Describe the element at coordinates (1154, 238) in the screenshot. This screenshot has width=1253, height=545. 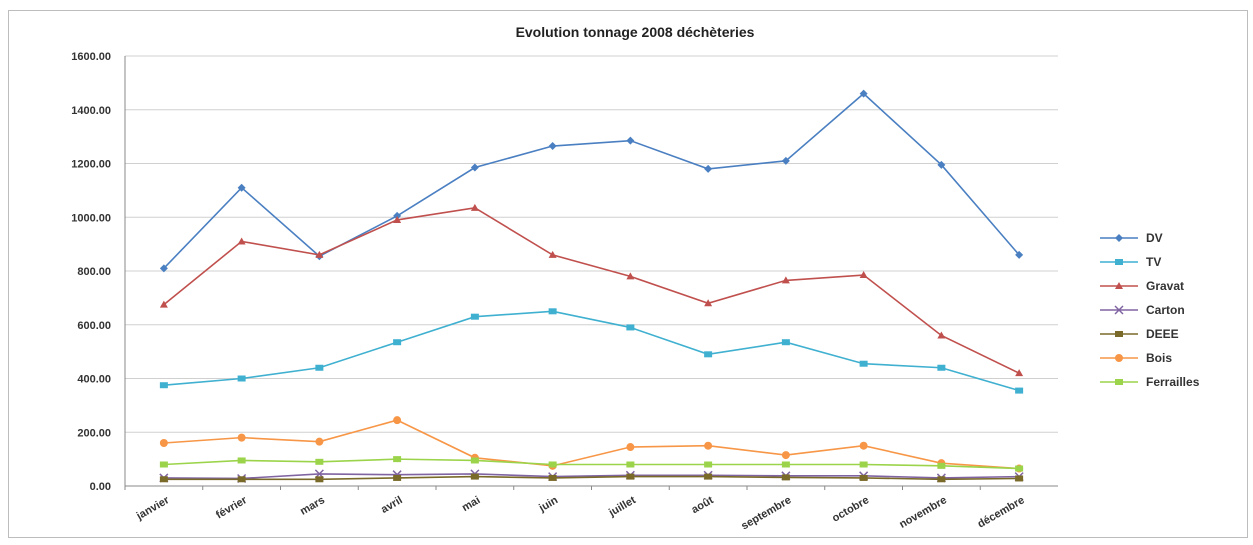
I see `legend-label: DV` at that location.